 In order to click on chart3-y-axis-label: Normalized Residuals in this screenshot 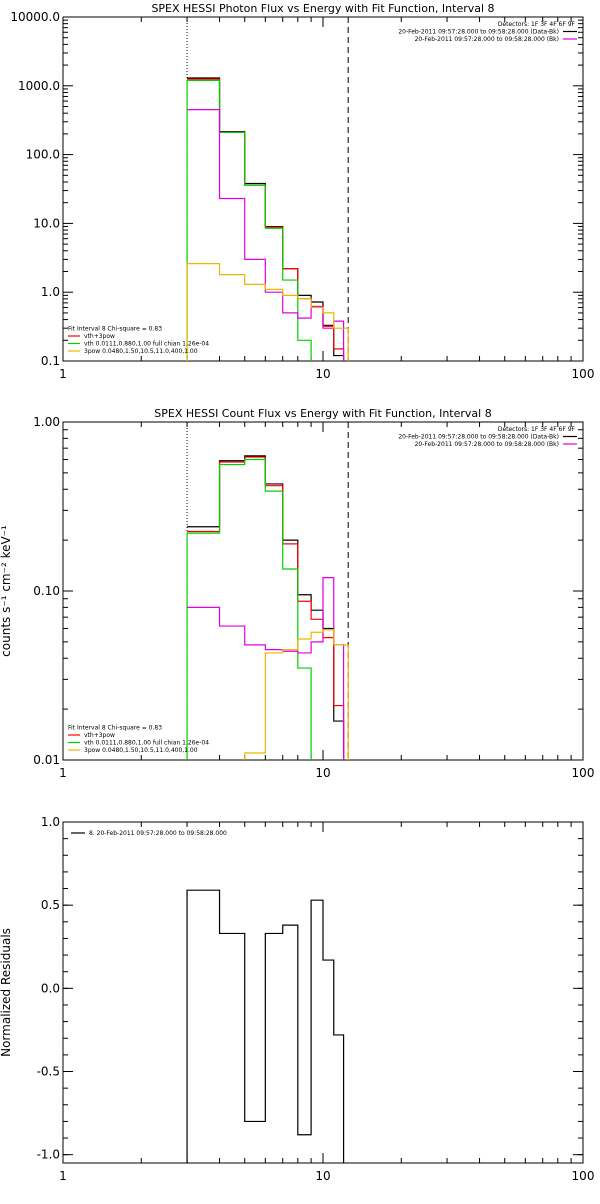, I will do `click(6, 992)`.